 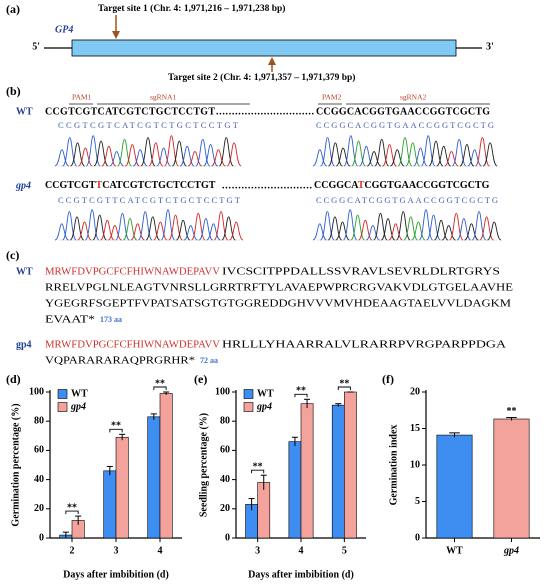 I want to click on trace-bases: CCGGCACGGTGAACCGGTCGCTG, so click(x=405, y=125).